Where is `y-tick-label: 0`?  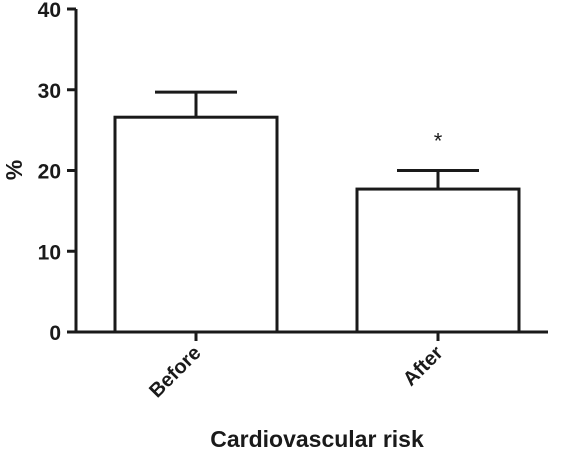 y-tick-label: 0 is located at coordinates (55, 333).